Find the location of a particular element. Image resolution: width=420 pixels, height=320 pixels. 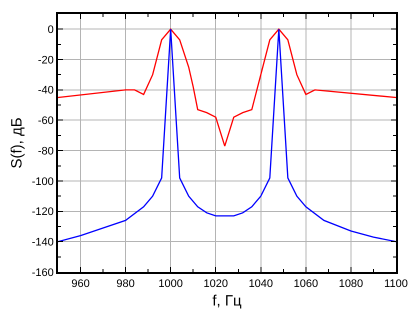

x-tick-label: 1040 is located at coordinates (261, 284).